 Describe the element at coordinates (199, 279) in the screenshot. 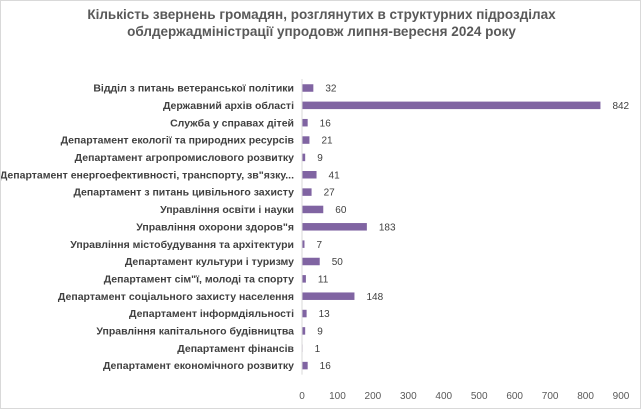

I see `category-label: Департамент сім"ї, молоді та спорту` at that location.